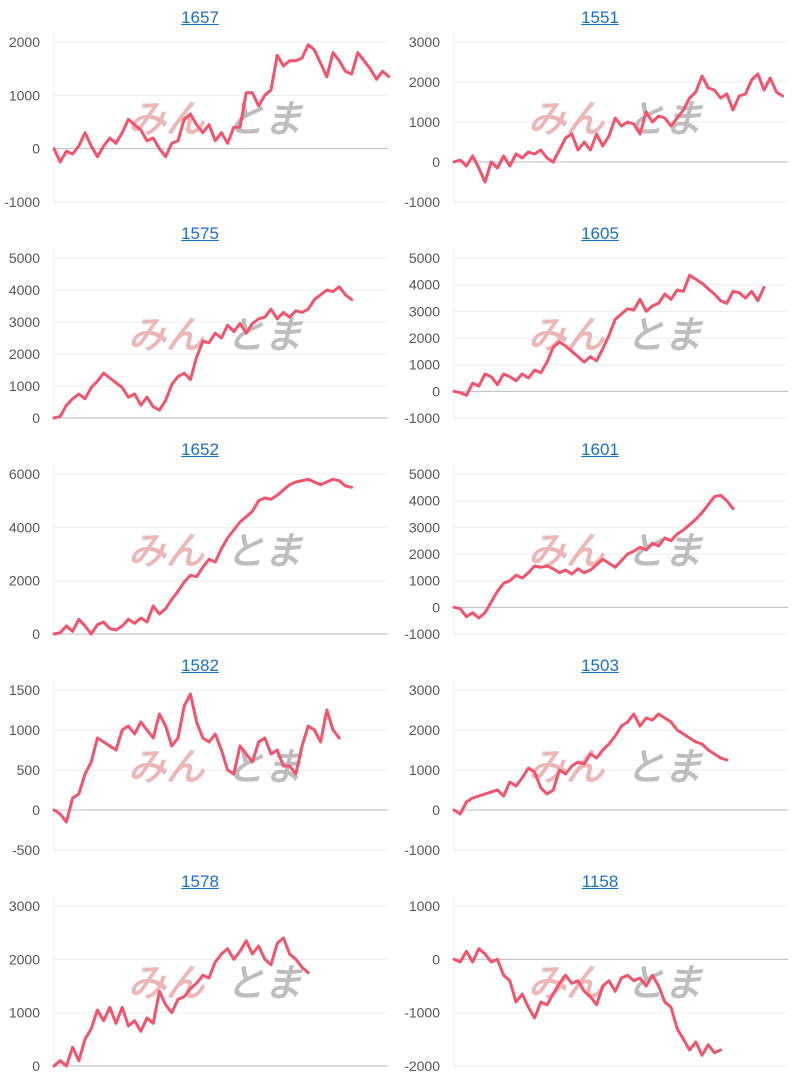  I want to click on y-tick-label: 1000, so click(424, 770).